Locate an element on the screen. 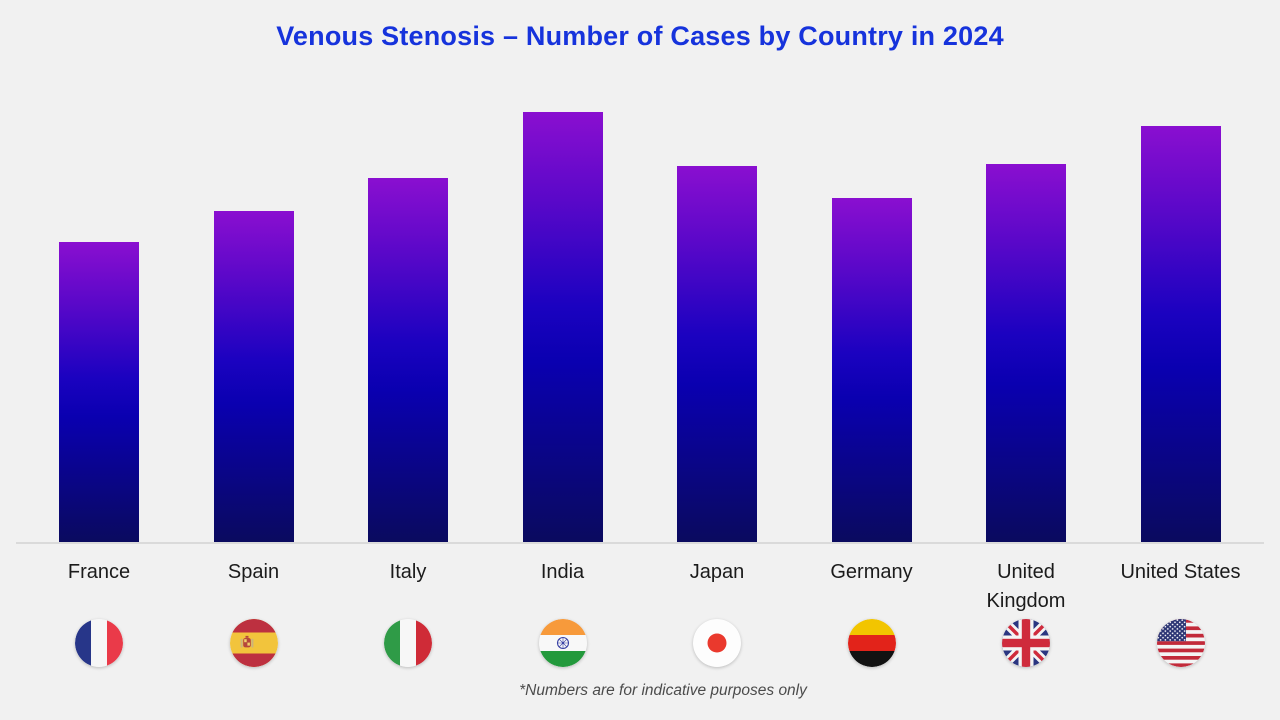 This screenshot has height=720, width=1280. category-label-united-kingdom: United Kingdom is located at coordinates (1026, 586).